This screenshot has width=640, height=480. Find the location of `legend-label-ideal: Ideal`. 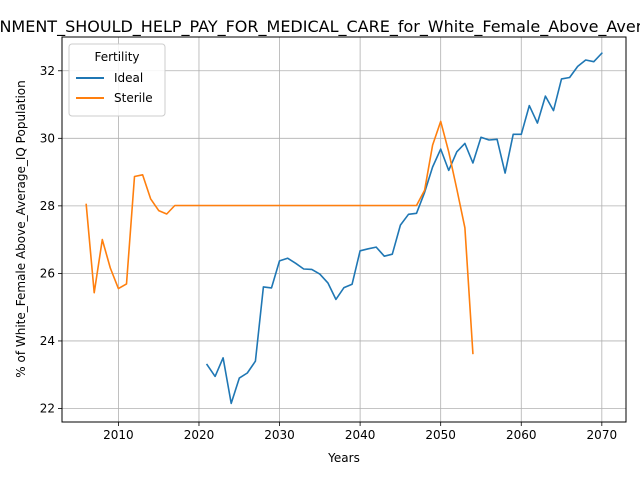

legend-label-ideal: Ideal is located at coordinates (128, 78).